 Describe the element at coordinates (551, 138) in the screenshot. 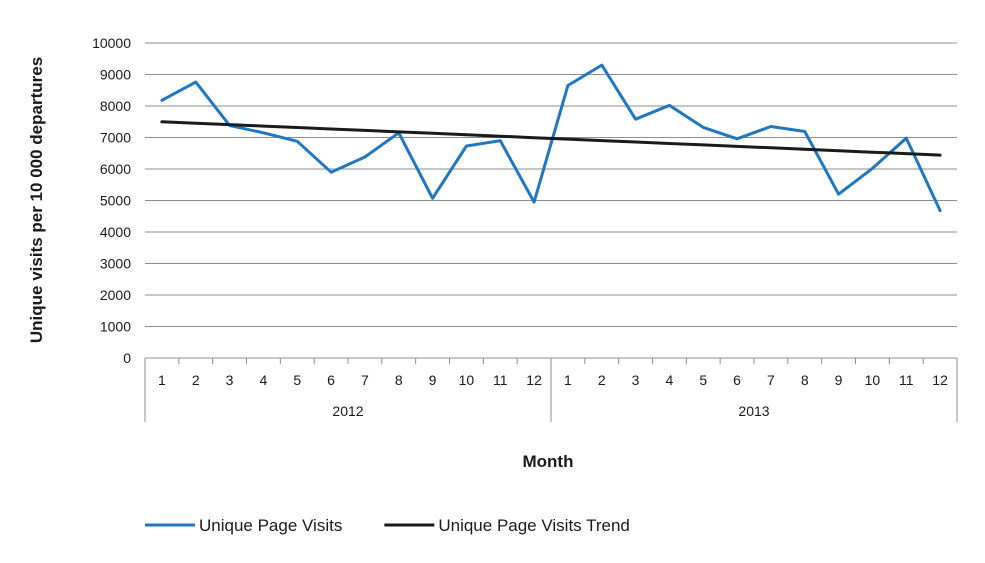

I see `series-line` at that location.